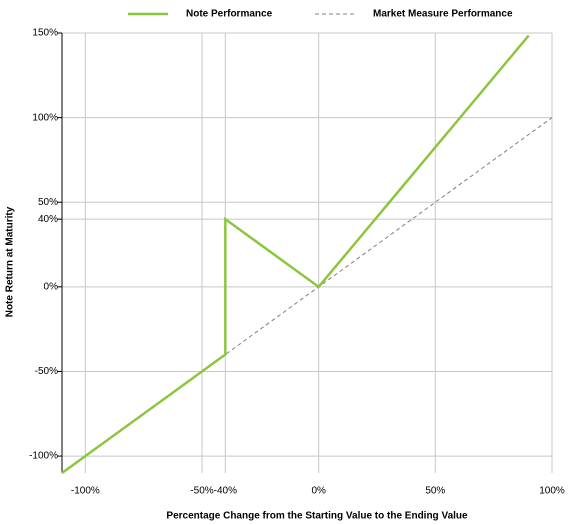 The image size is (574, 525). What do you see at coordinates (10, 261) in the screenshot?
I see `y-axis-label: Note Return at Maturity` at bounding box center [10, 261].